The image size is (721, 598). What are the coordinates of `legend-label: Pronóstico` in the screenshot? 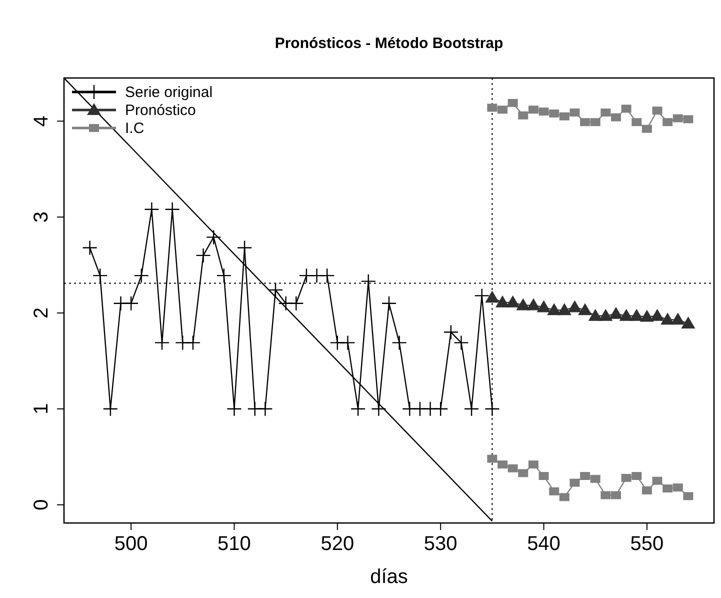 It's located at (160, 110).